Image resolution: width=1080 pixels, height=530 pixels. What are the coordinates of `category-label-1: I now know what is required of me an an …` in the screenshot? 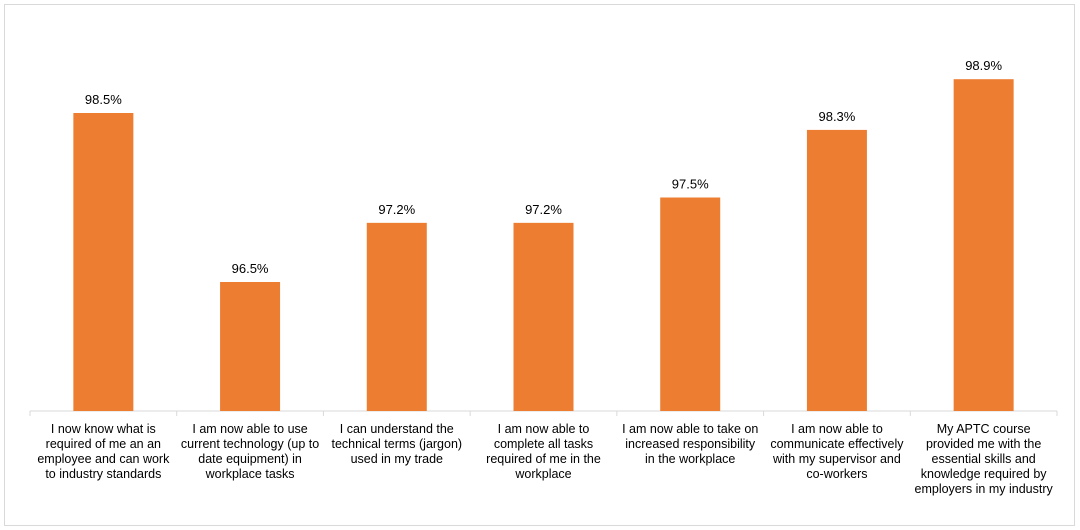 It's located at (103, 451).